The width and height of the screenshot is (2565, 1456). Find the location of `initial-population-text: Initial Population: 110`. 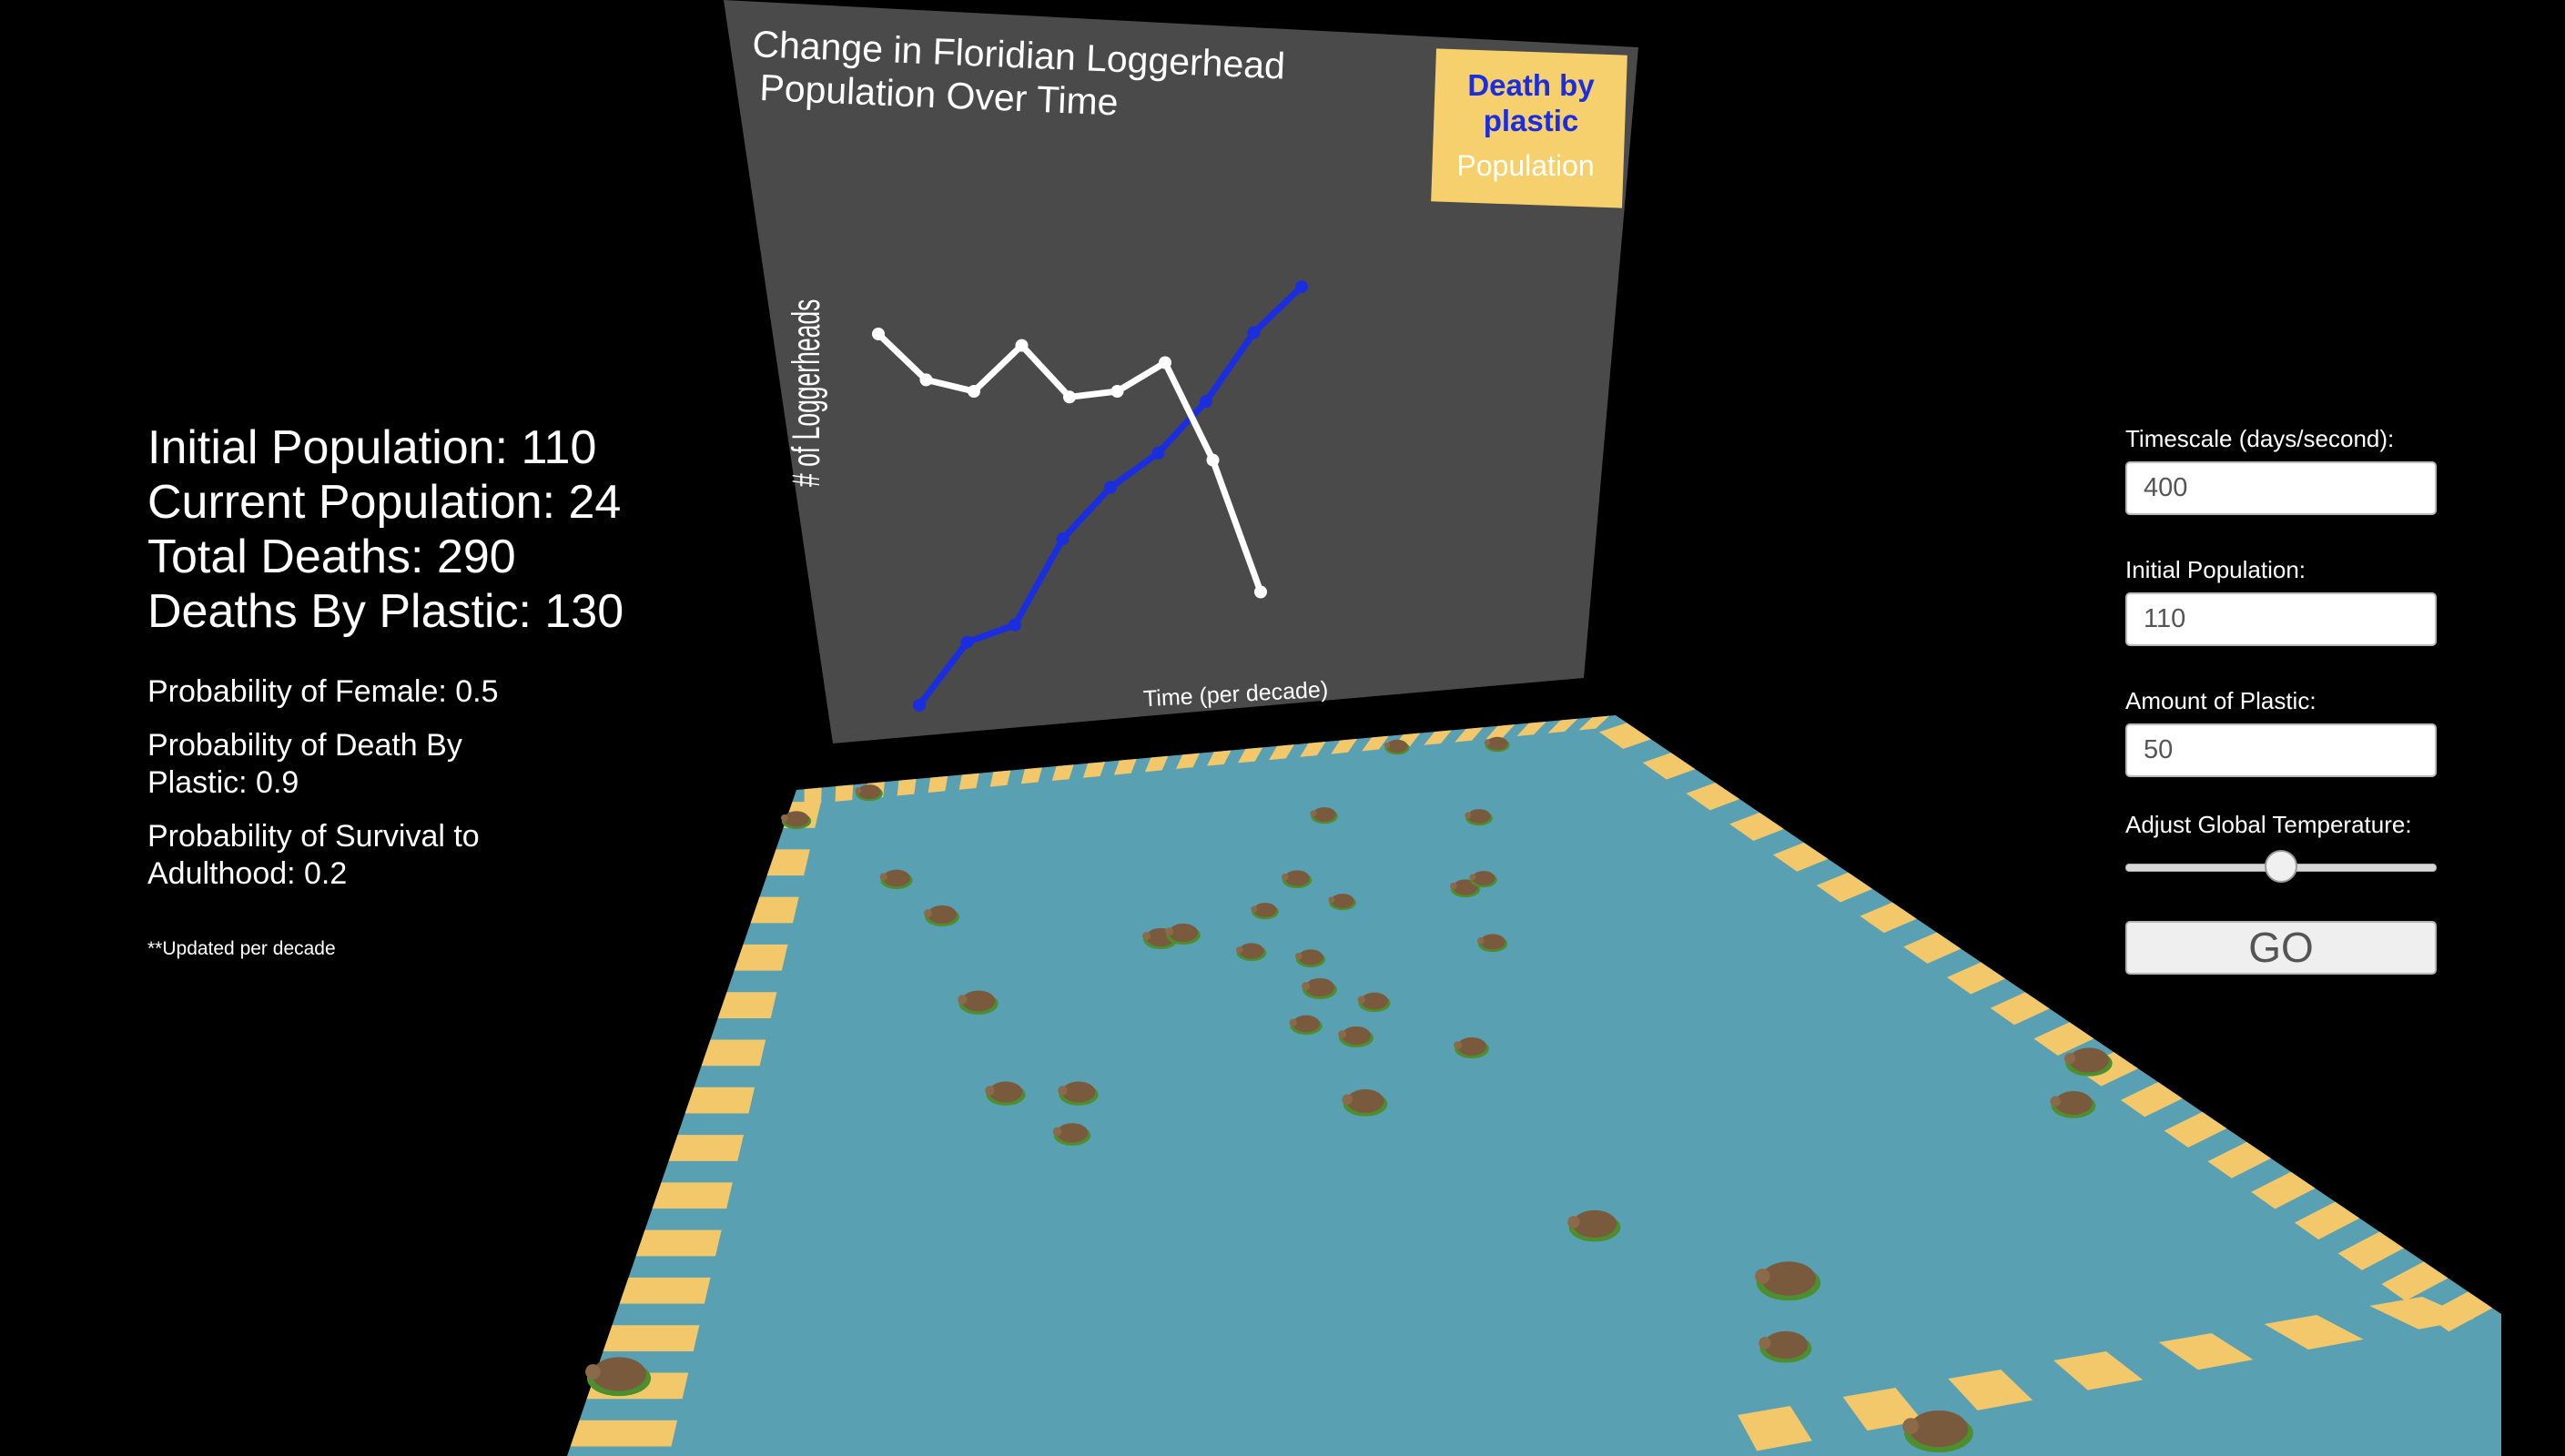

initial-population-text: Initial Population: 110 is located at coordinates (372, 448).